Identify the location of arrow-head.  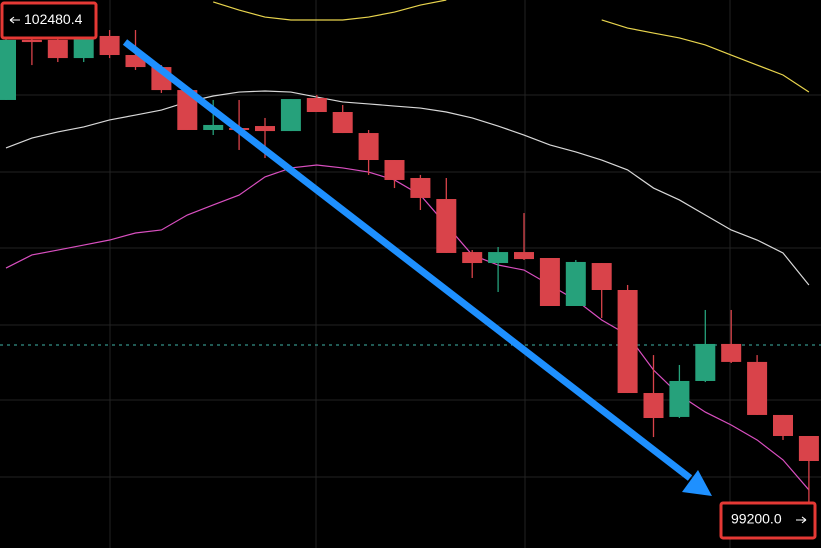
(697, 483).